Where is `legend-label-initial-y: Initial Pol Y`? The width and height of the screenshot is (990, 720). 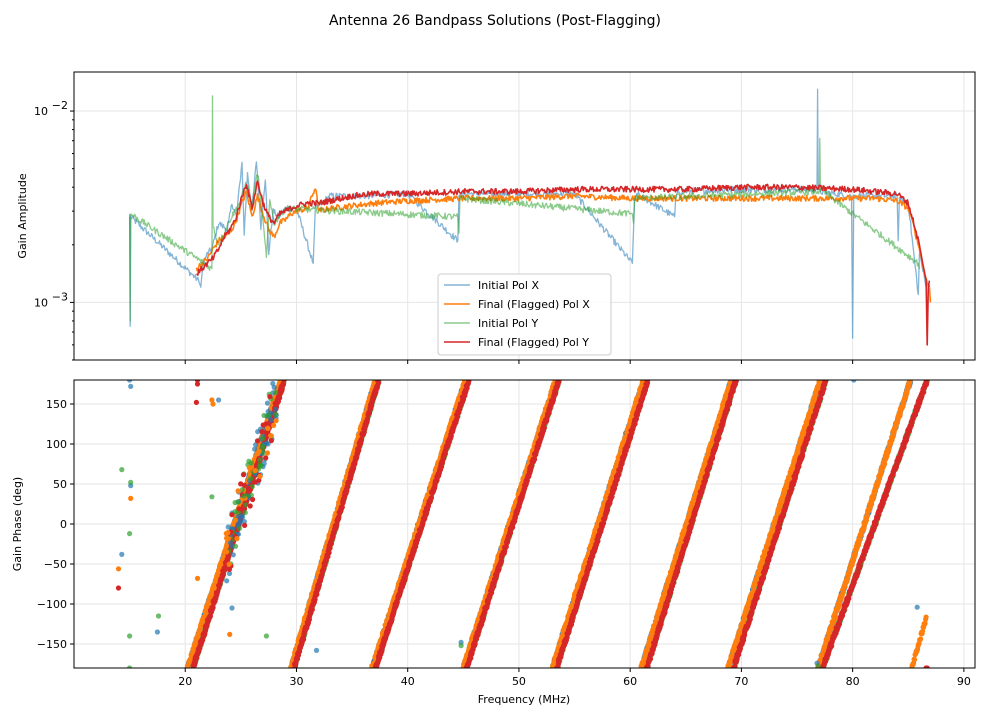
legend-label-initial-y: Initial Pol Y is located at coordinates (508, 323).